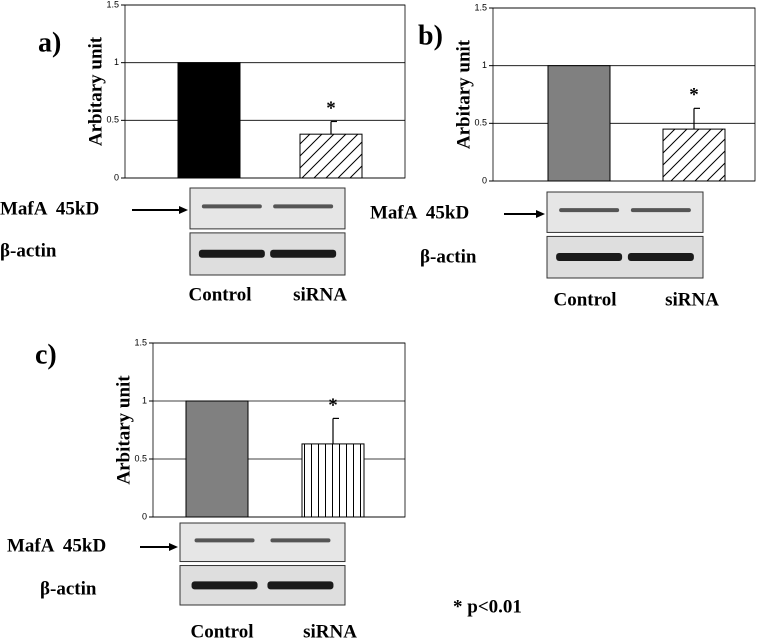 This screenshot has height=643, width=761. What do you see at coordinates (46, 354) in the screenshot?
I see `panel-label: c)` at bounding box center [46, 354].